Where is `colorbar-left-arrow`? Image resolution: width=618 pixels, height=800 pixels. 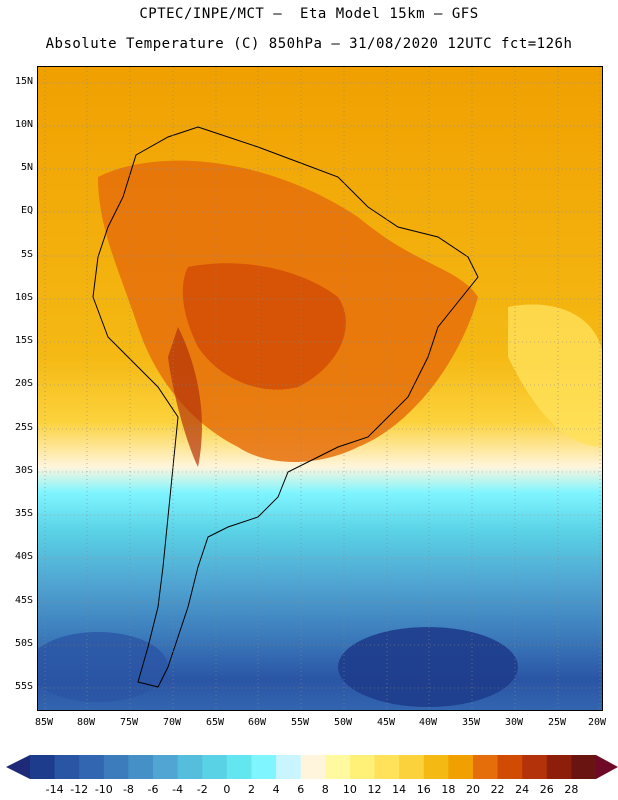 colorbar-left-arrow is located at coordinates (18, 767).